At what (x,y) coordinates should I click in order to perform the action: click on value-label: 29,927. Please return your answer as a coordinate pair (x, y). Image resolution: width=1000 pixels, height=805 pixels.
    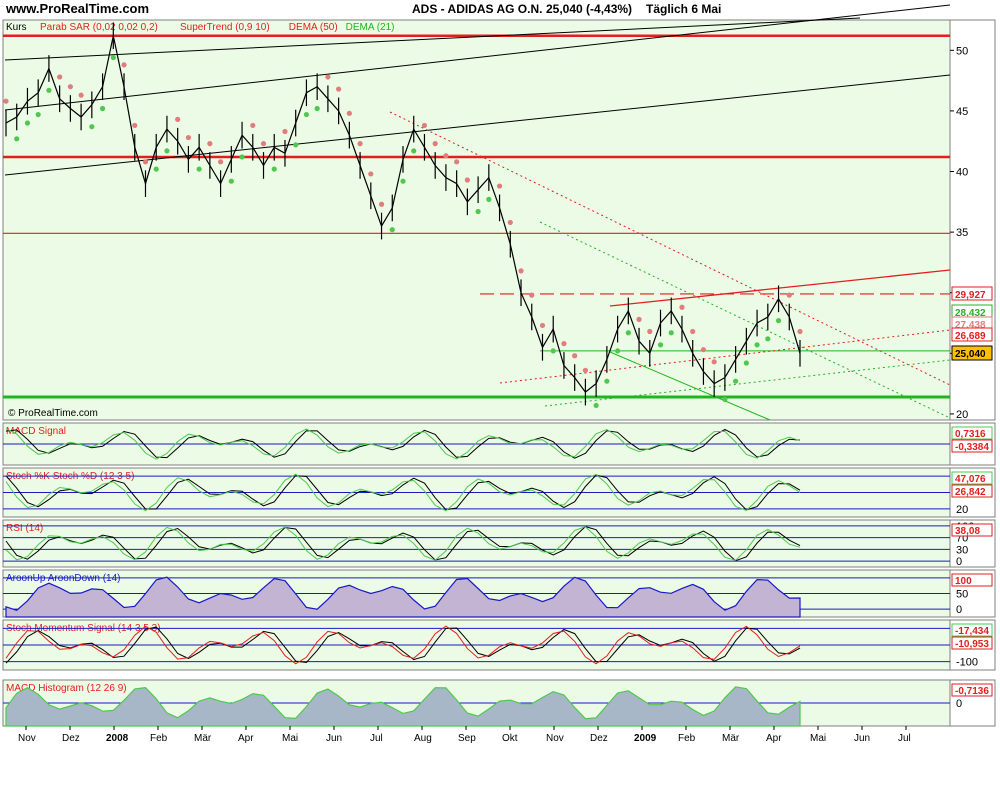
    Looking at the image, I should click on (972, 293).